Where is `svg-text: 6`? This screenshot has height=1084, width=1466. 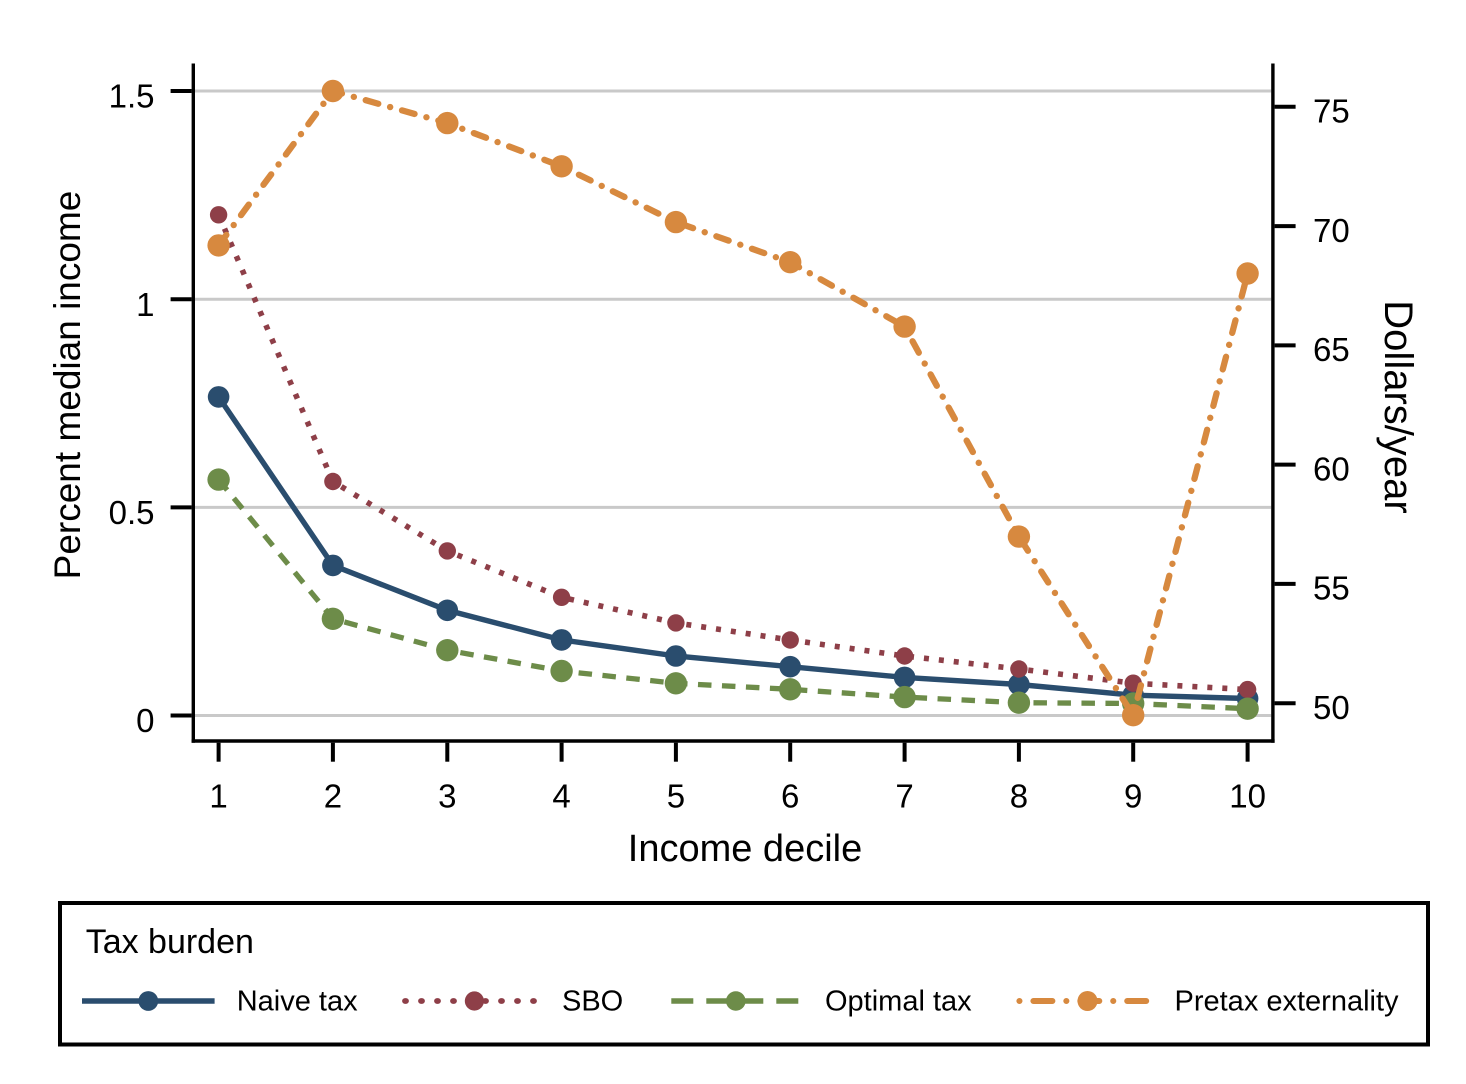 svg-text: 6 is located at coordinates (790, 796).